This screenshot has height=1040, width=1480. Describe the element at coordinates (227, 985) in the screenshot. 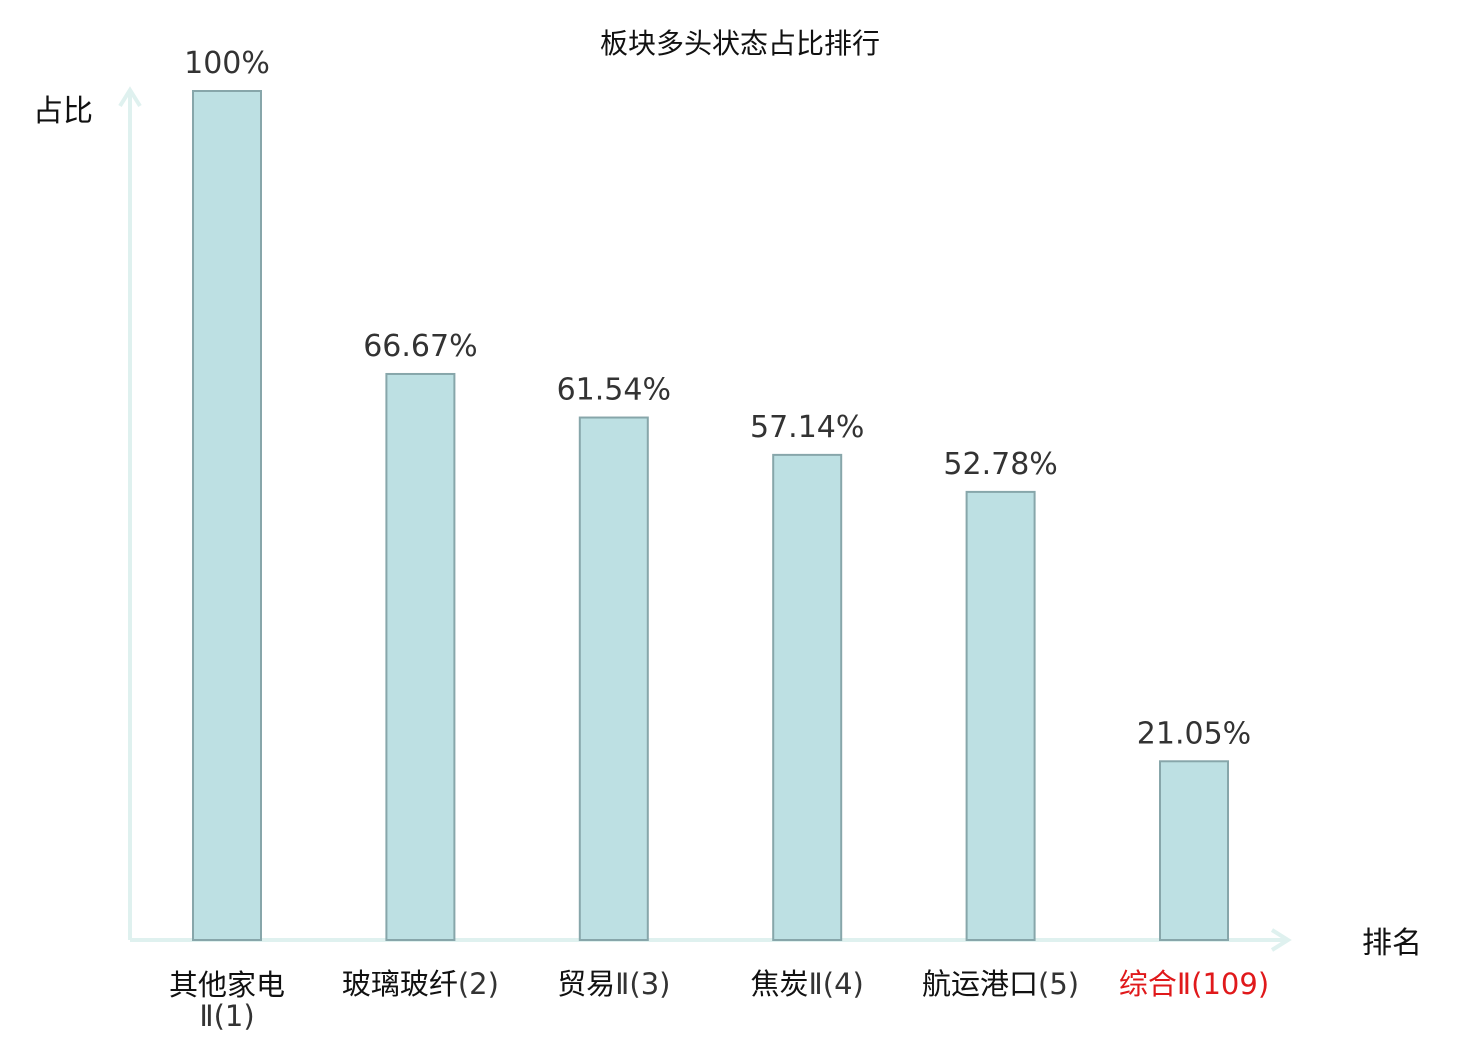

I see `category-label: 其他家电` at that location.